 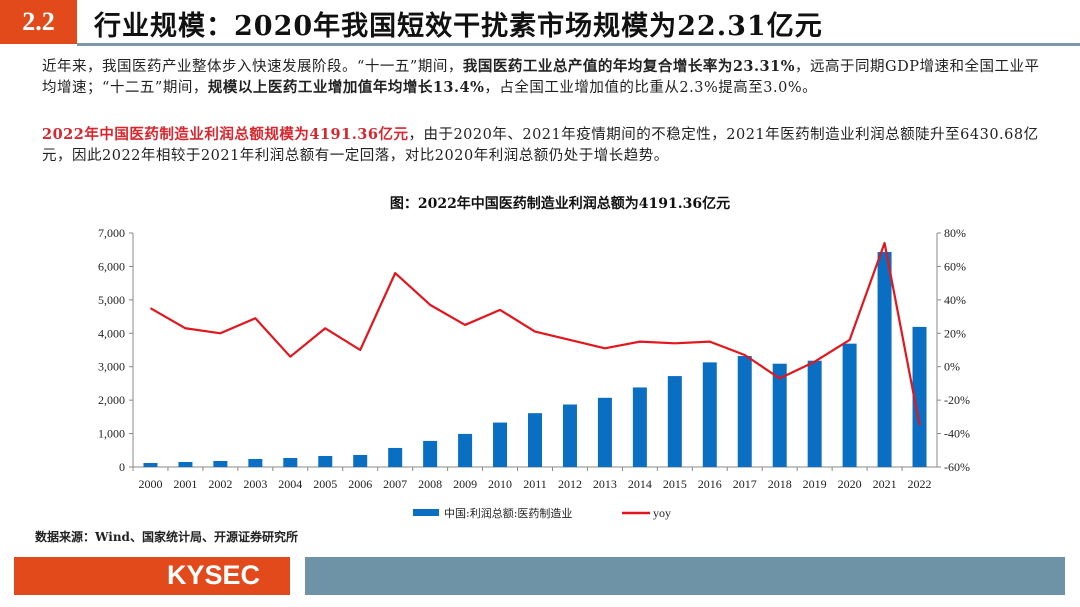 I want to click on left-tick-label: 5,000, so click(x=111, y=300).